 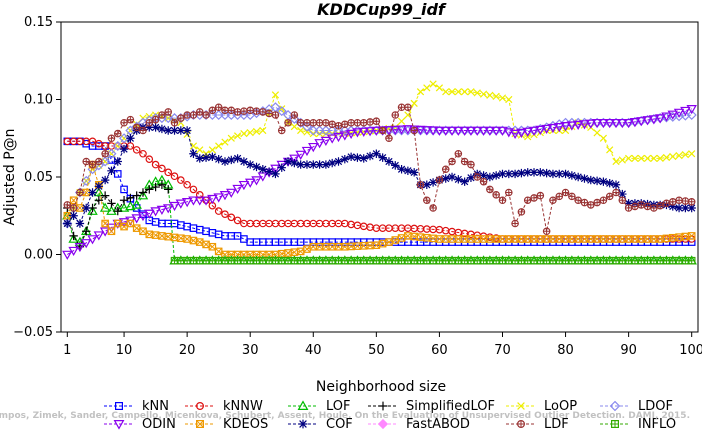 I want to click on legend-item-ldof: LDOF, so click(x=636, y=406).